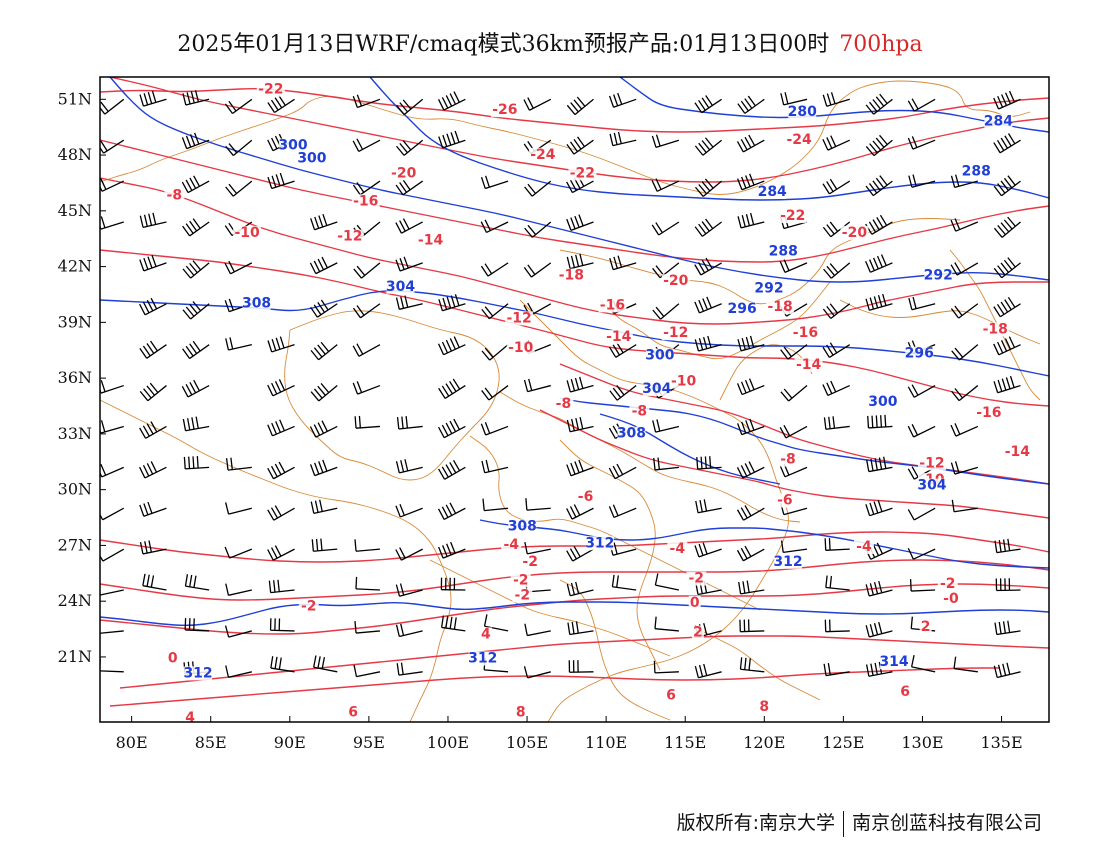 Image resolution: width=1100 pixels, height=850 pixels. What do you see at coordinates (75, 489) in the screenshot?
I see `lat-tick-label: 30N` at bounding box center [75, 489].